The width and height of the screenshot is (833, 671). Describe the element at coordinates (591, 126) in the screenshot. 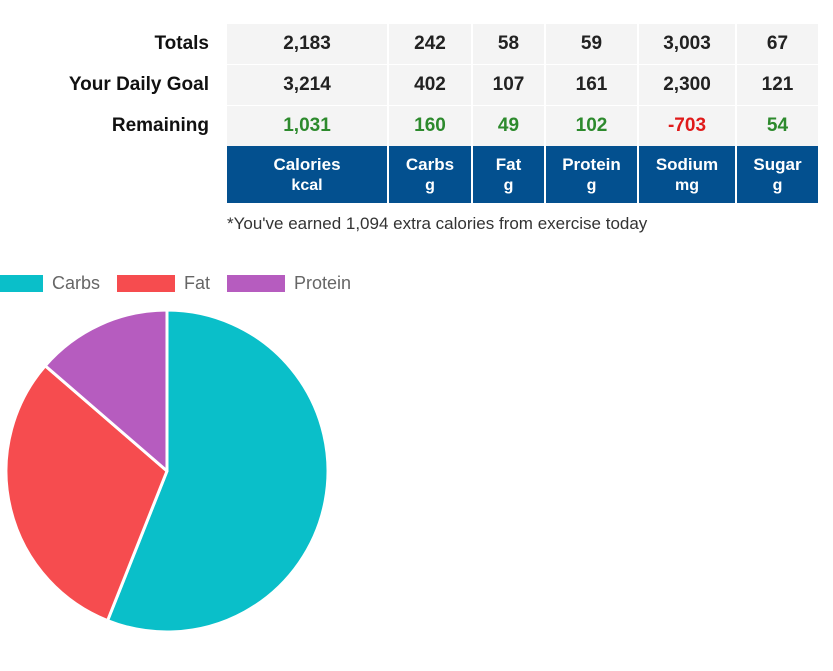

I see `remaining-protein: 102` at that location.